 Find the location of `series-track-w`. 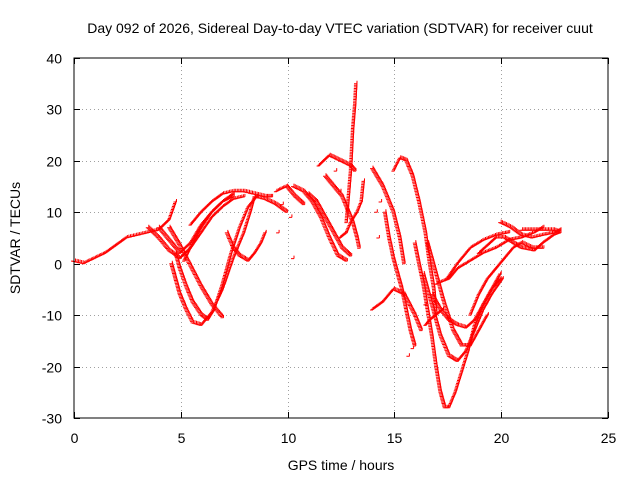

series-track-w is located at coordinates (462, 316).